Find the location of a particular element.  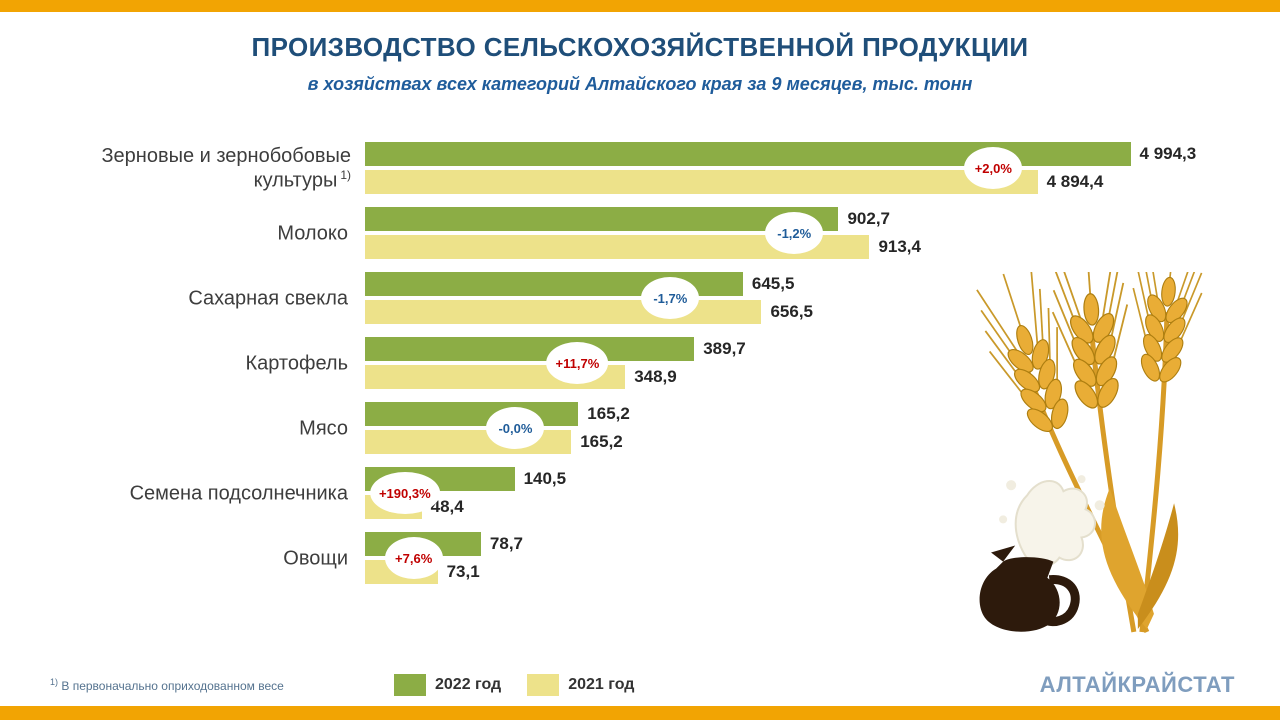

value-2021: 165,2 is located at coordinates (601, 441).